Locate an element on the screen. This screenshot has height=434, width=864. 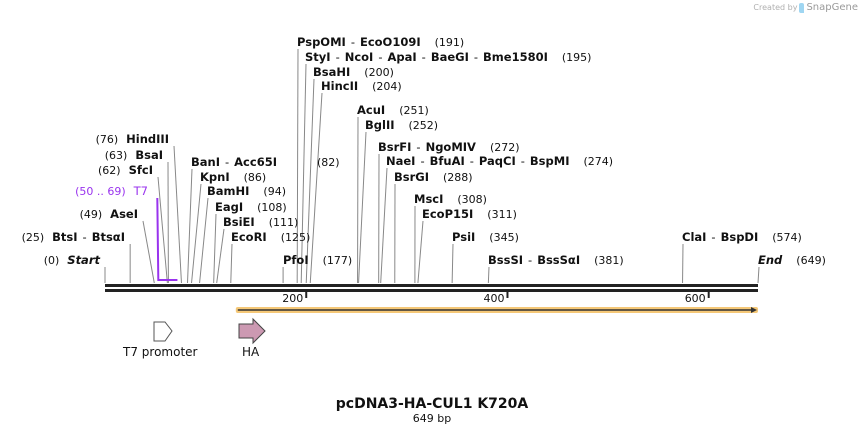
site-position: (82) is located at coordinates (328, 162).